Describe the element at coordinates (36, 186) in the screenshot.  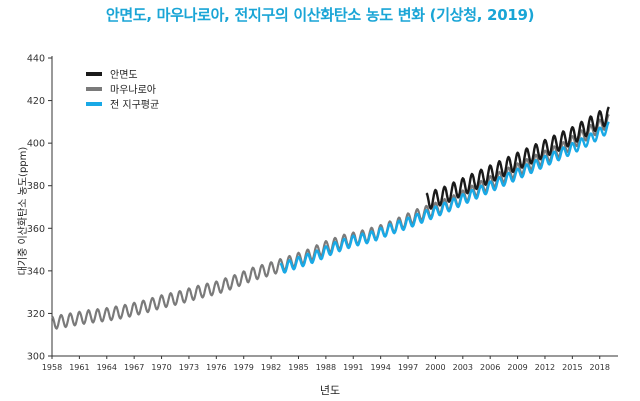
I see `y-tick-label: 380` at that location.